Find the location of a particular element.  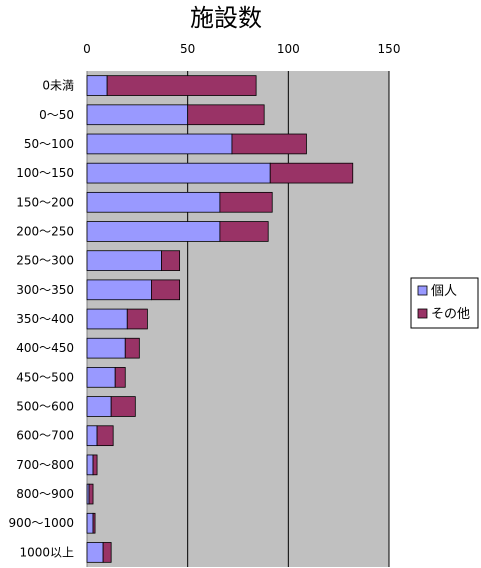

category-label: 1000以上 is located at coordinates (46, 552).